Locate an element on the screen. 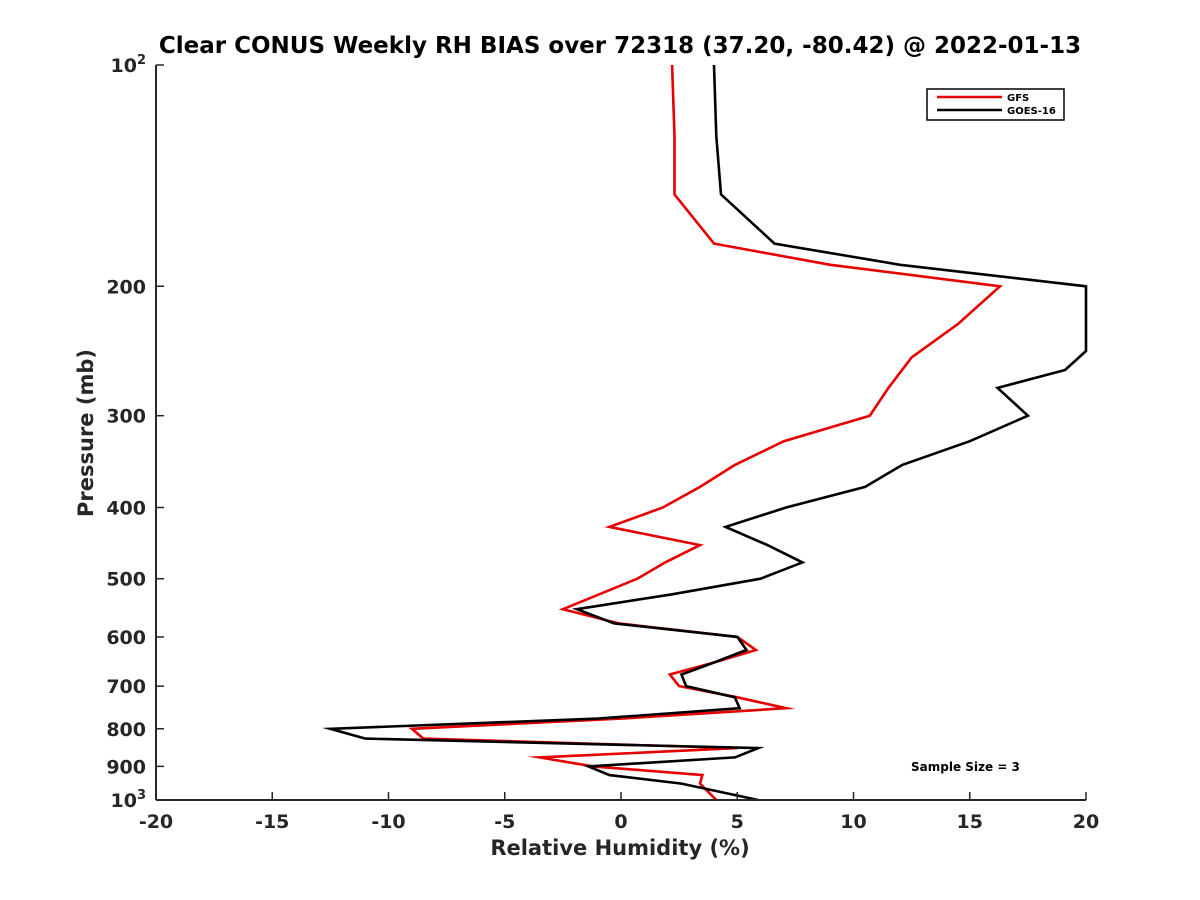 The width and height of the screenshot is (1200, 900). x-ticks: -20 -15 -10 -5 0 5 10 15 20 is located at coordinates (619, 812).